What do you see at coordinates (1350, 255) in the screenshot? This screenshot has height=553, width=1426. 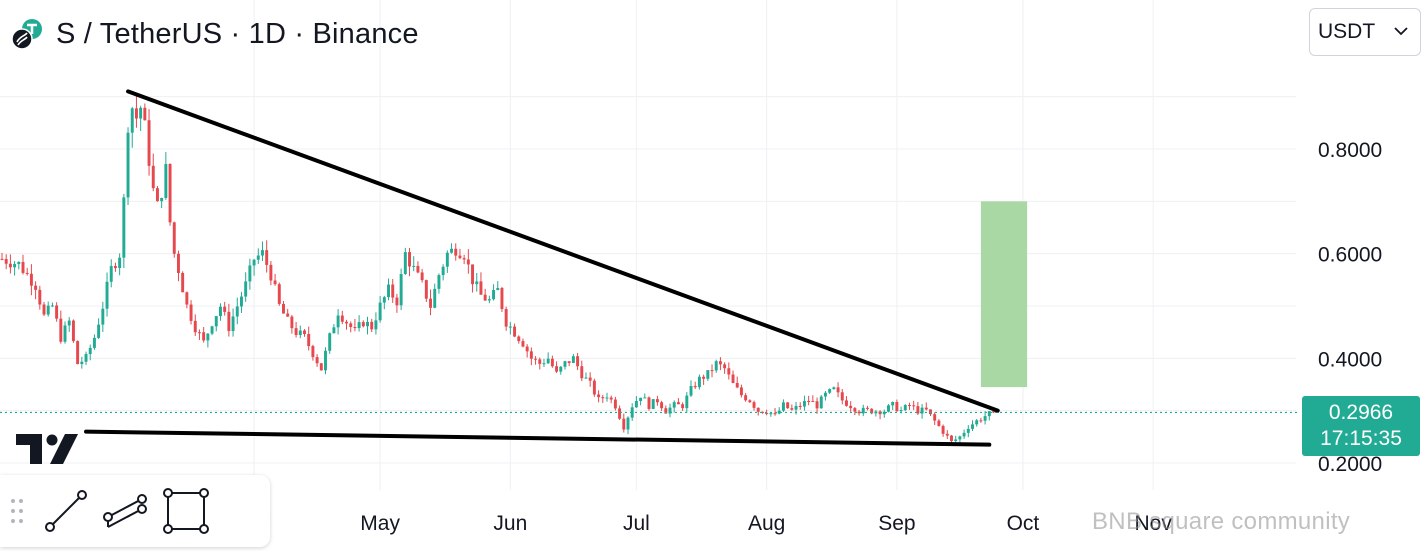 I see `y-tick-label: 0.6000` at bounding box center [1350, 255].